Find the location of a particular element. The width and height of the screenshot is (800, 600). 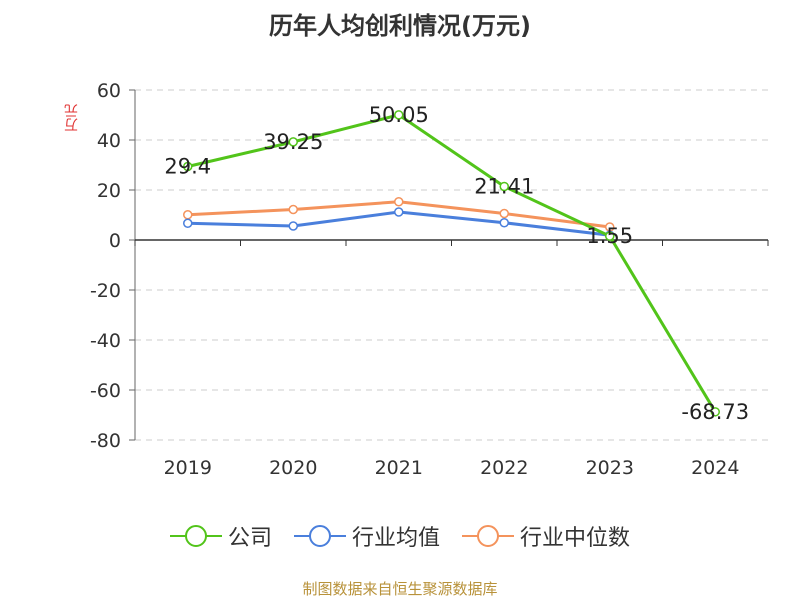

y-tick-label: 40 is located at coordinates (109, 141).